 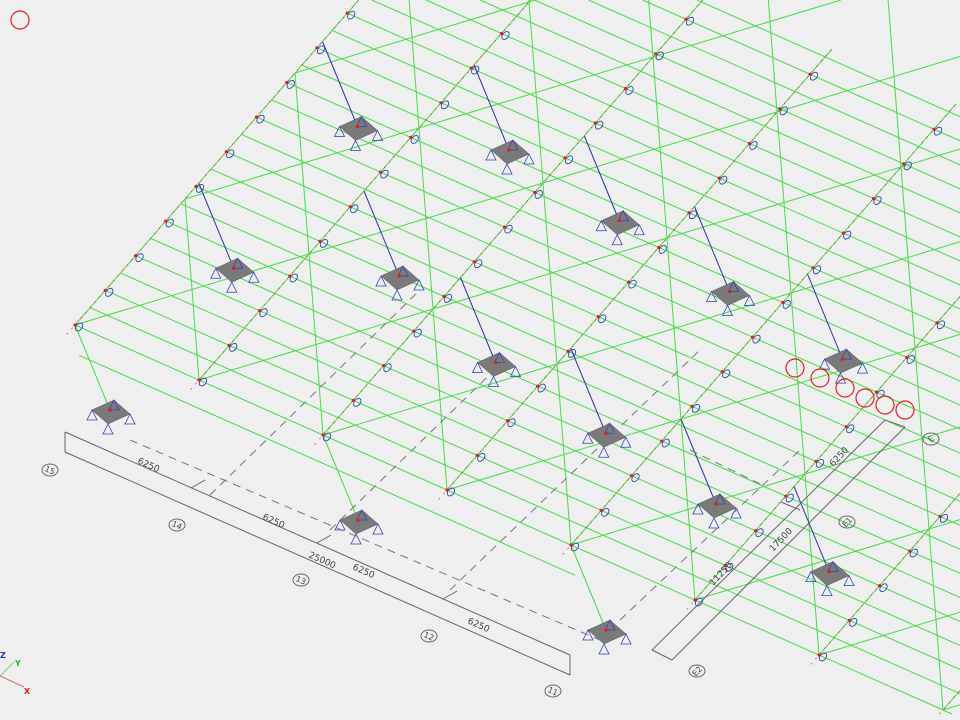 I want to click on axis-triad: Z Y X, so click(x=15, y=673).